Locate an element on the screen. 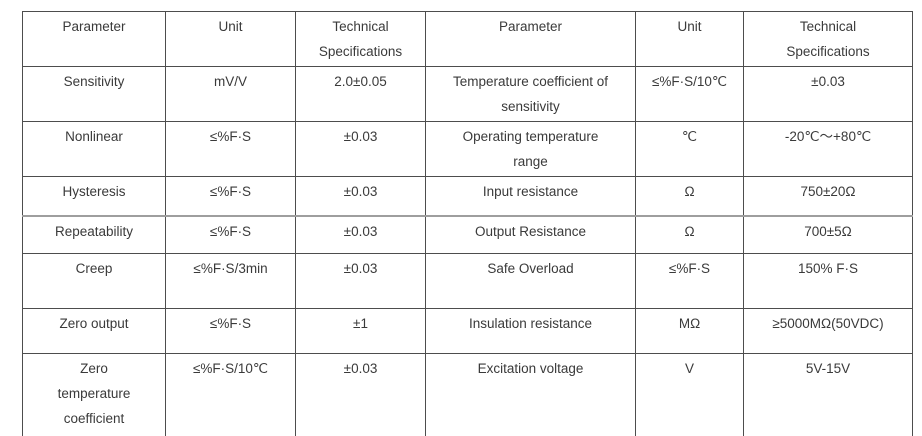 The width and height of the screenshot is (922, 436). parameter-cell: Output Resistance is located at coordinates (530, 234).